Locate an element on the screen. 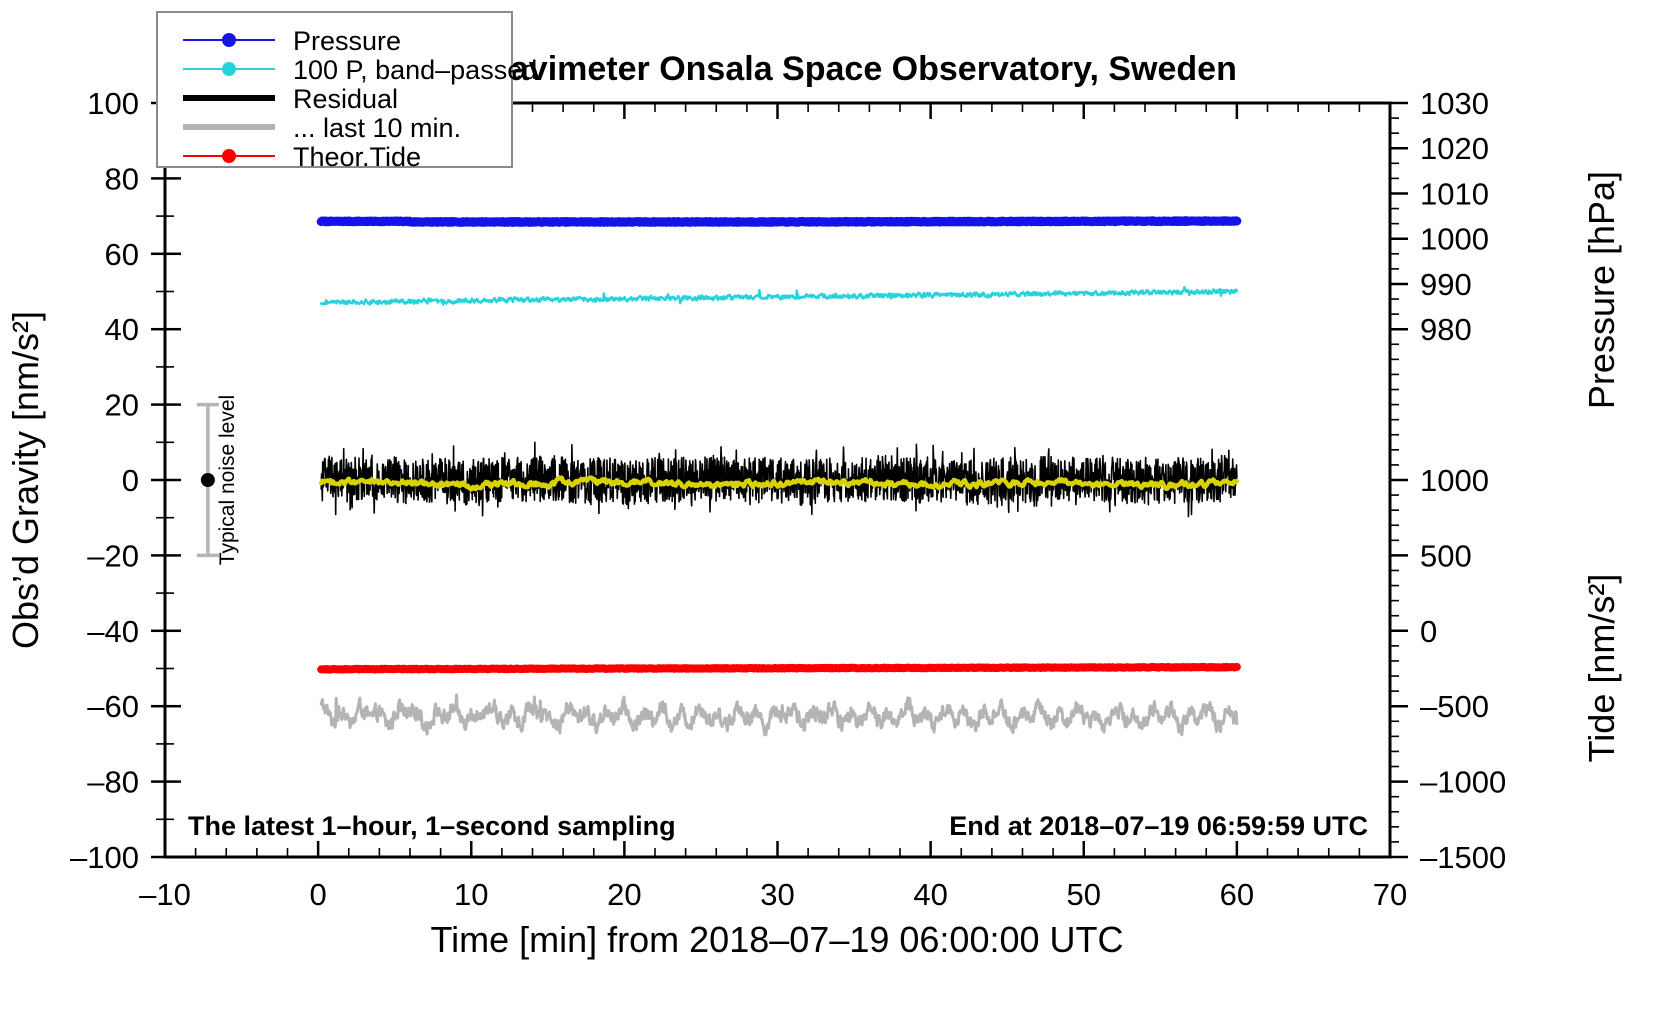 The width and height of the screenshot is (1660, 1020). legend-item: ... last 10 min. is located at coordinates (322, 128).